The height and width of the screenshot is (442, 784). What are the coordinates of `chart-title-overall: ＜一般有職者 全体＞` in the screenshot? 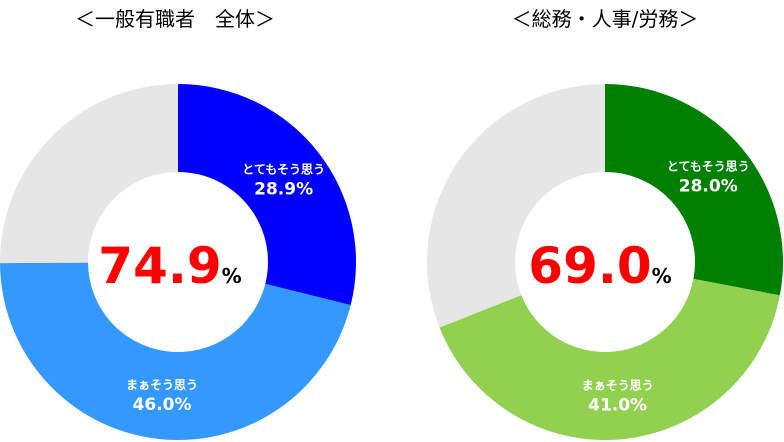 It's located at (175, 19).